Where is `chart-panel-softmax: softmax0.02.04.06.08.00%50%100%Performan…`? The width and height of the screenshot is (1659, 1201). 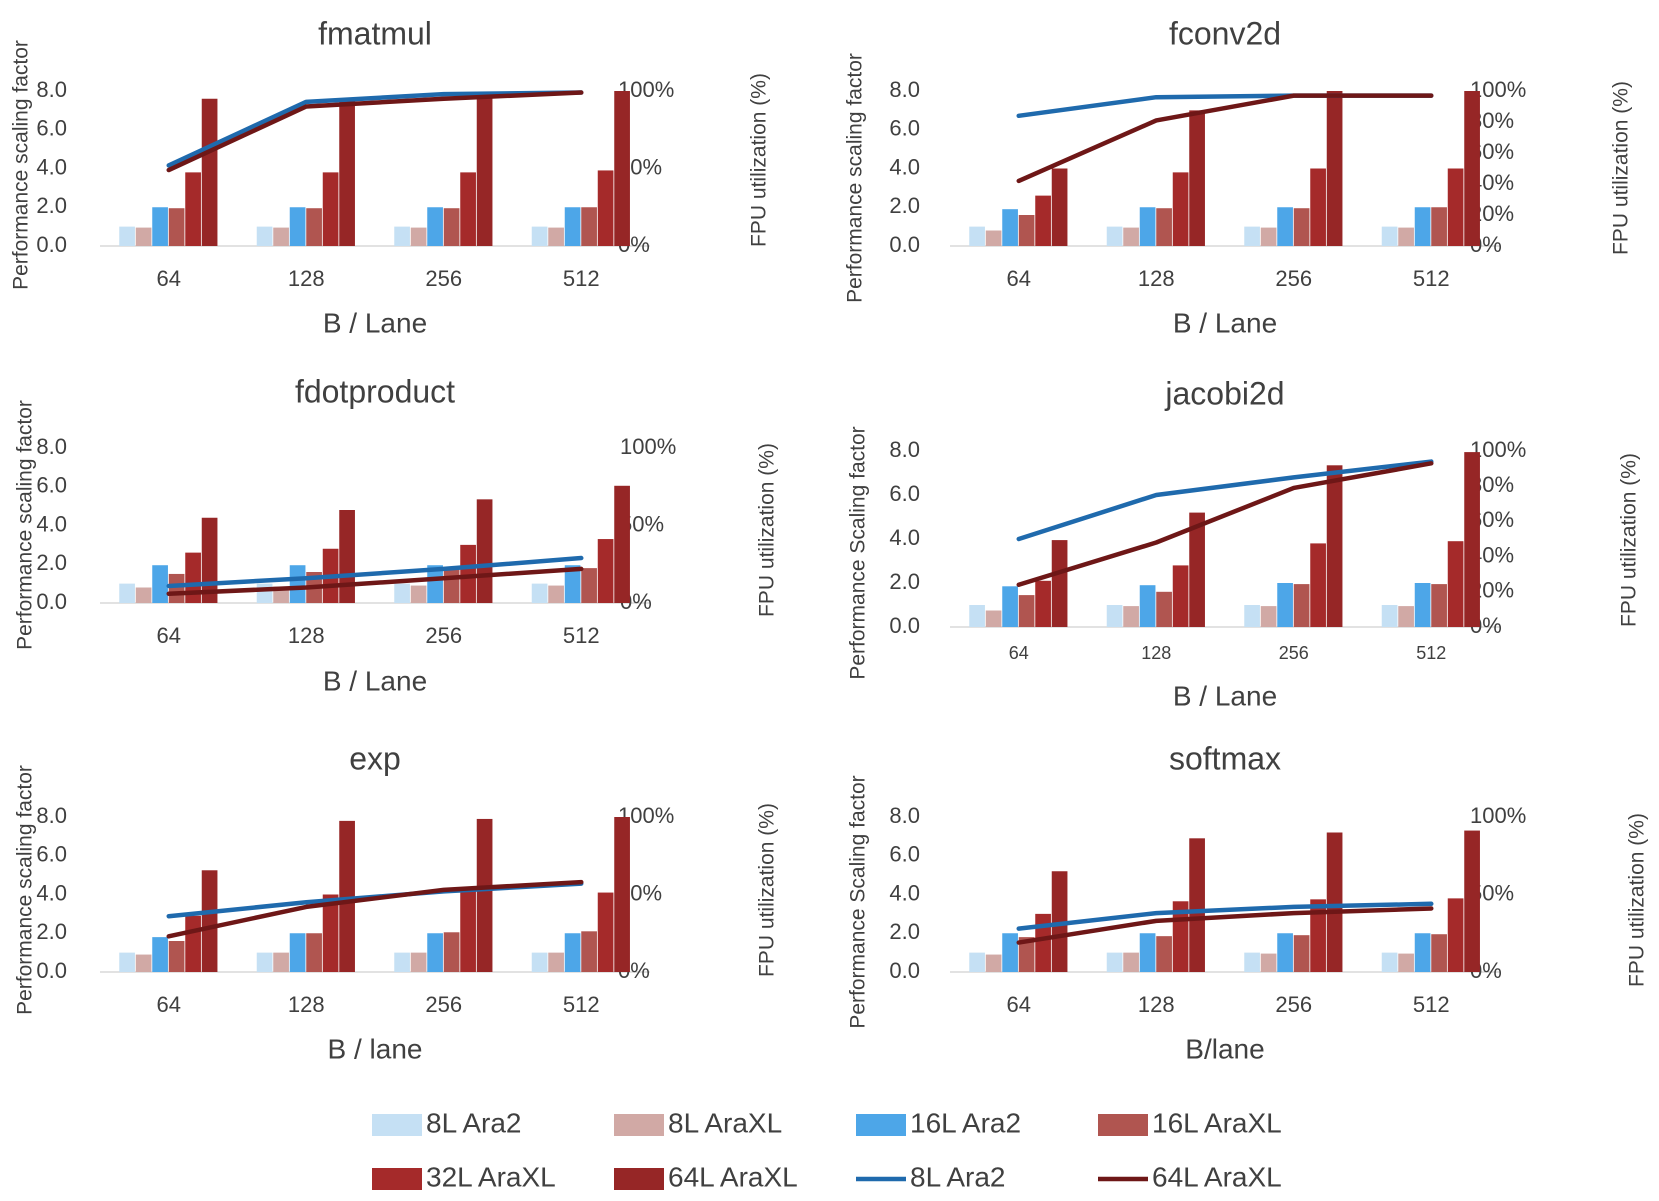
chart-panel-softmax: softmax0.02.04.06.08.00%50%100%Performan… is located at coordinates (1248, 902).